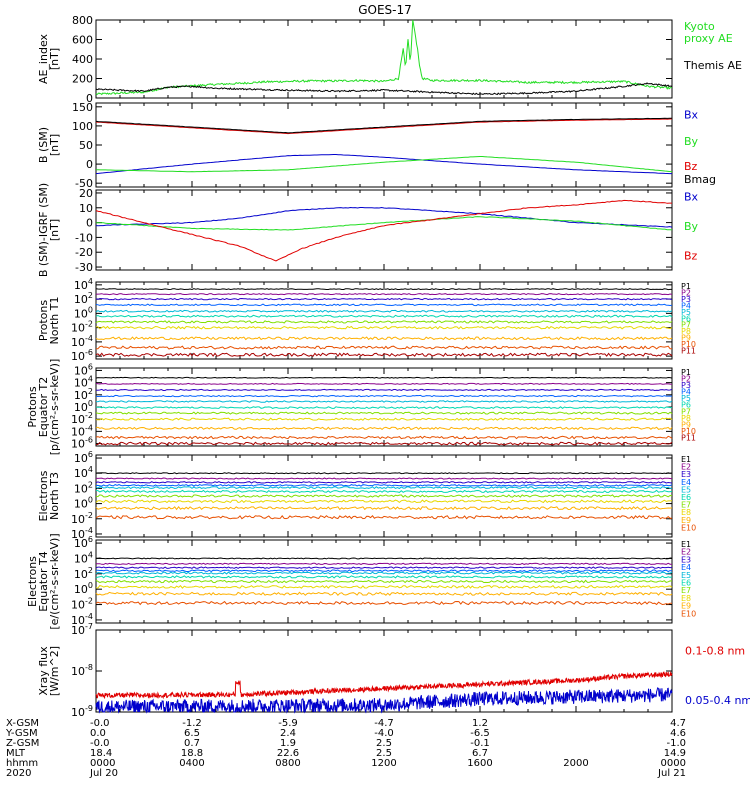  Describe the element at coordinates (686, 286) in the screenshot. I see `legend-P1: P1` at that location.